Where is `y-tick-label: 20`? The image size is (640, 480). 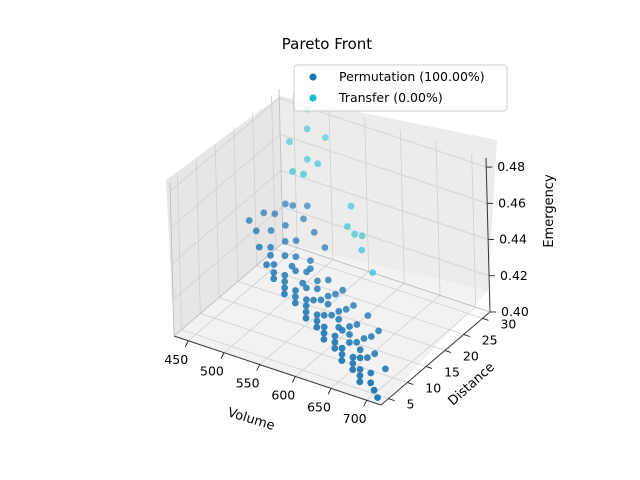
y-tick-label: 20 is located at coordinates (471, 355).